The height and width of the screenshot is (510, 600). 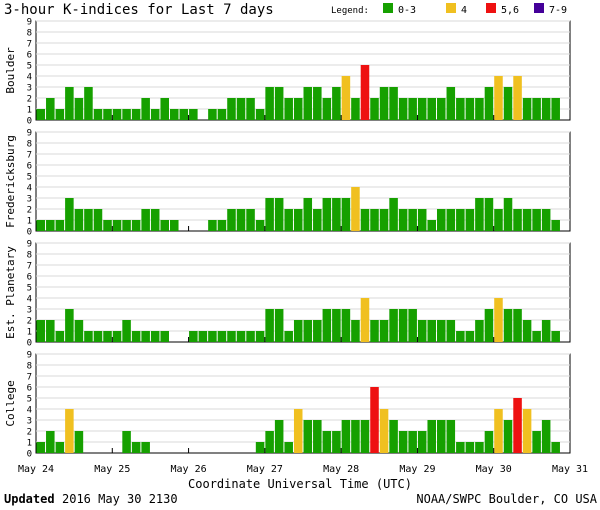 What do you see at coordinates (464, 10) in the screenshot?
I see `legend-entry-label: 4` at bounding box center [464, 10].